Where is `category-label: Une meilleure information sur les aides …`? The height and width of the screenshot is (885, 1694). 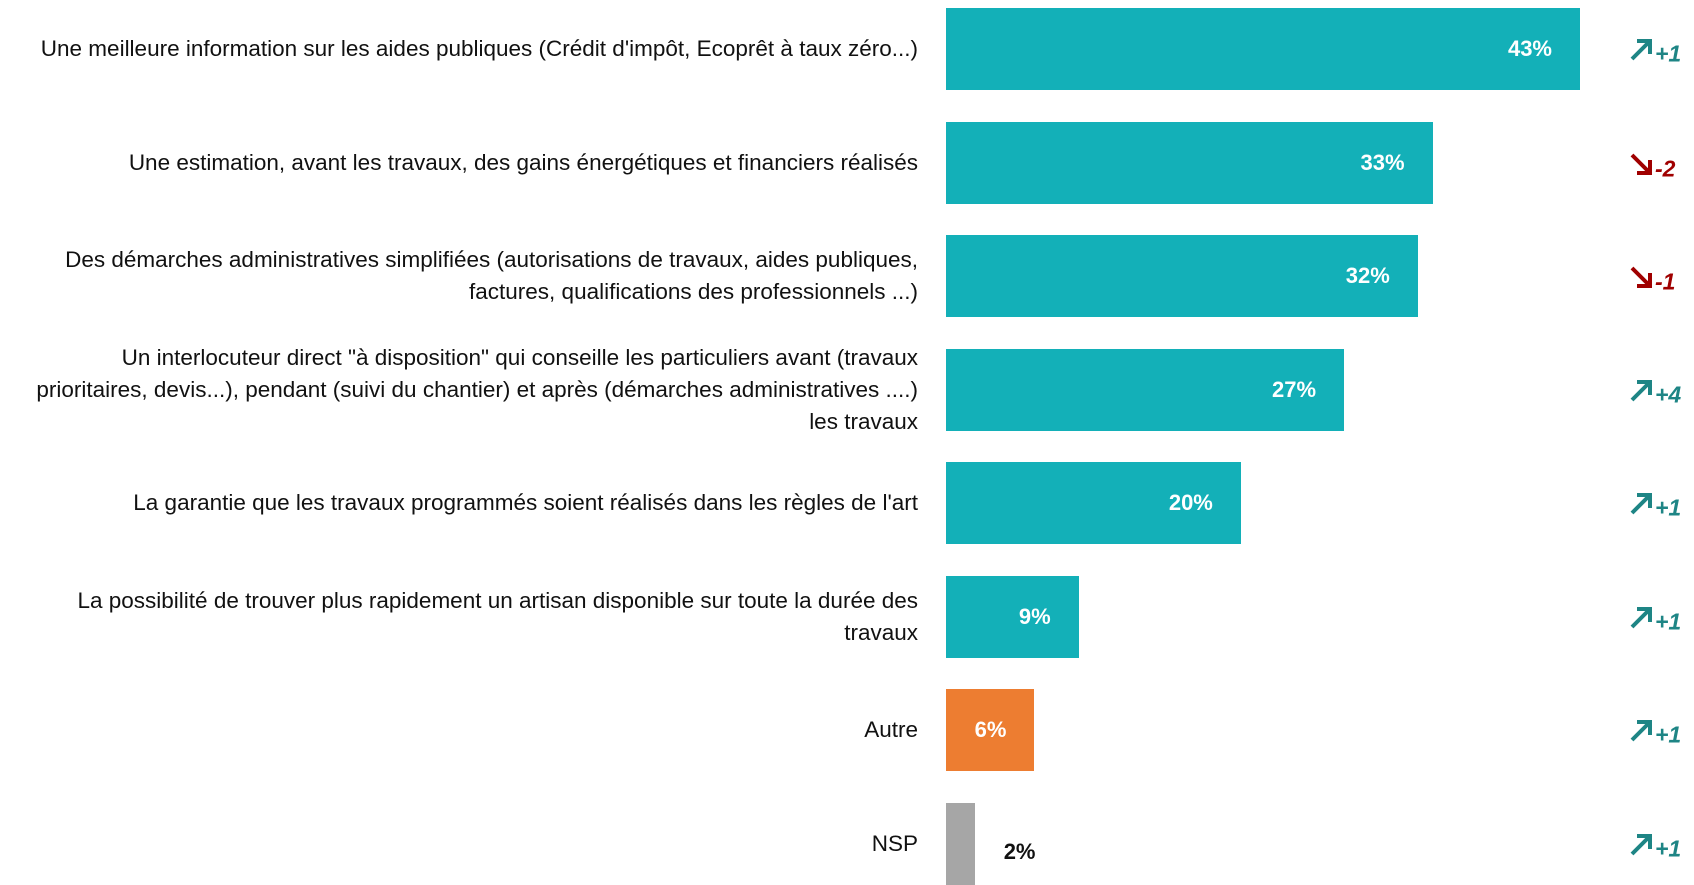
category-label: Une meilleure information sur les aides … is located at coordinates (479, 48).